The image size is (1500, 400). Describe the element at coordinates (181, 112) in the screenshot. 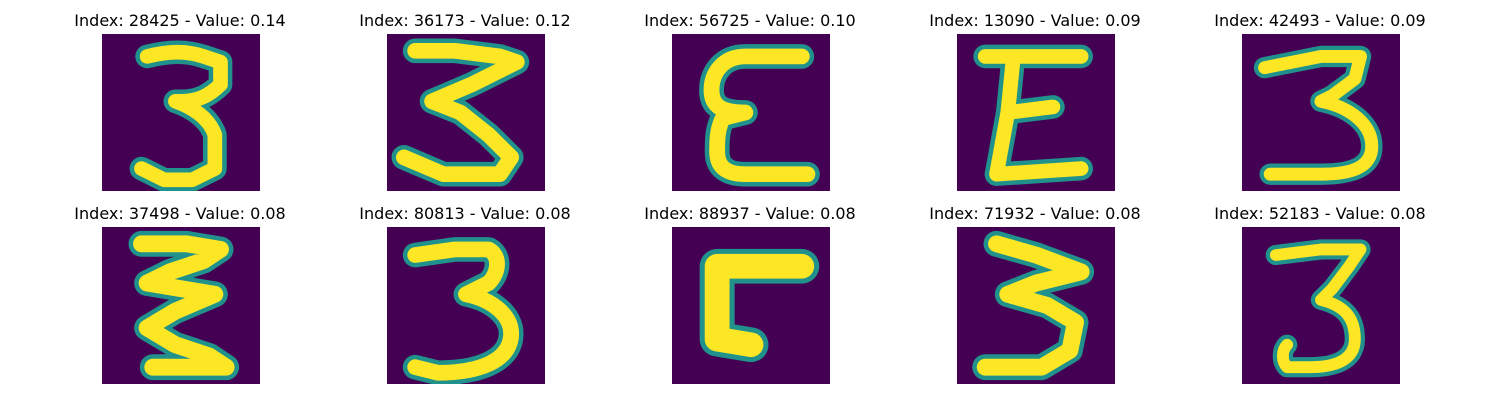

I see `three-narrow-icon` at that location.